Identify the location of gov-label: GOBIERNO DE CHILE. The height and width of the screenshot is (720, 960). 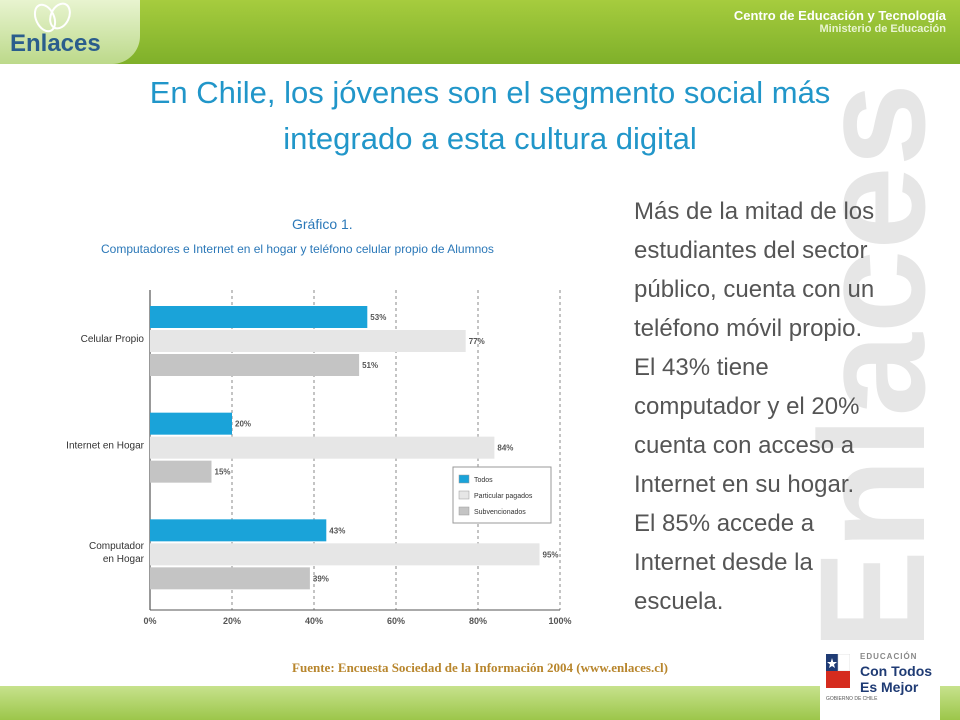
(852, 699).